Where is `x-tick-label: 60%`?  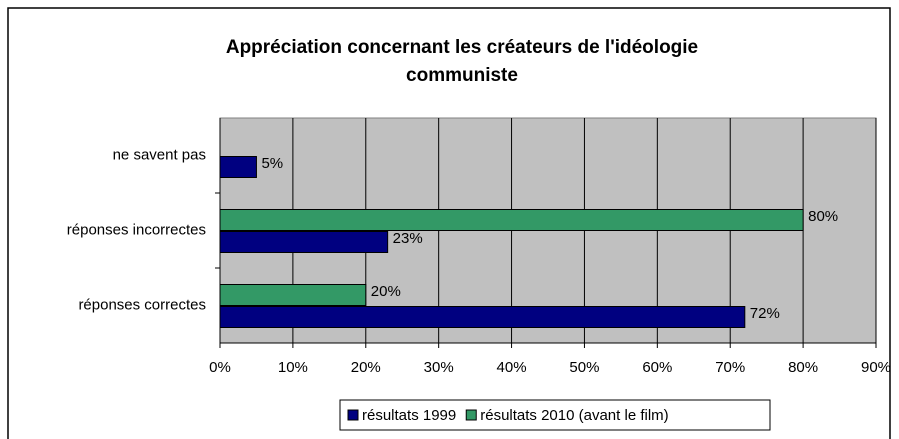 x-tick-label: 60% is located at coordinates (657, 367).